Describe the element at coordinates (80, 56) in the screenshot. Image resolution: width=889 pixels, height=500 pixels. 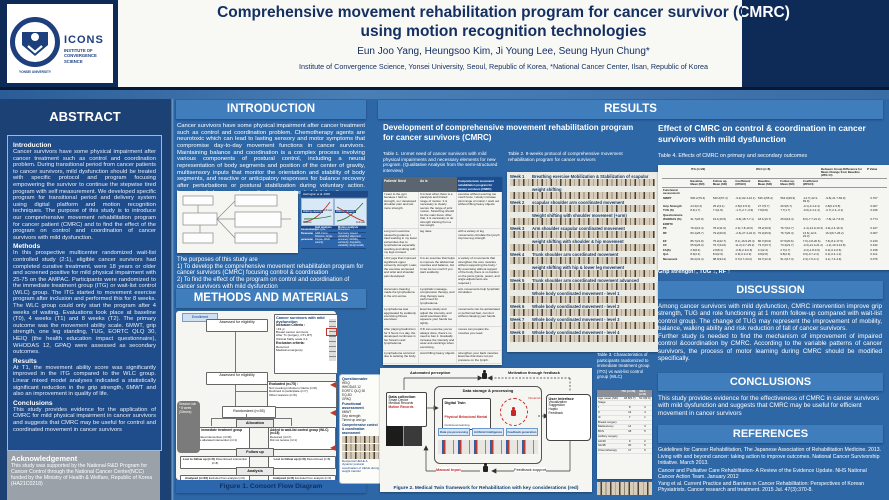
I see `institute-name: INSTITUTE OF CONVERGENCE SCIENCE` at that location.